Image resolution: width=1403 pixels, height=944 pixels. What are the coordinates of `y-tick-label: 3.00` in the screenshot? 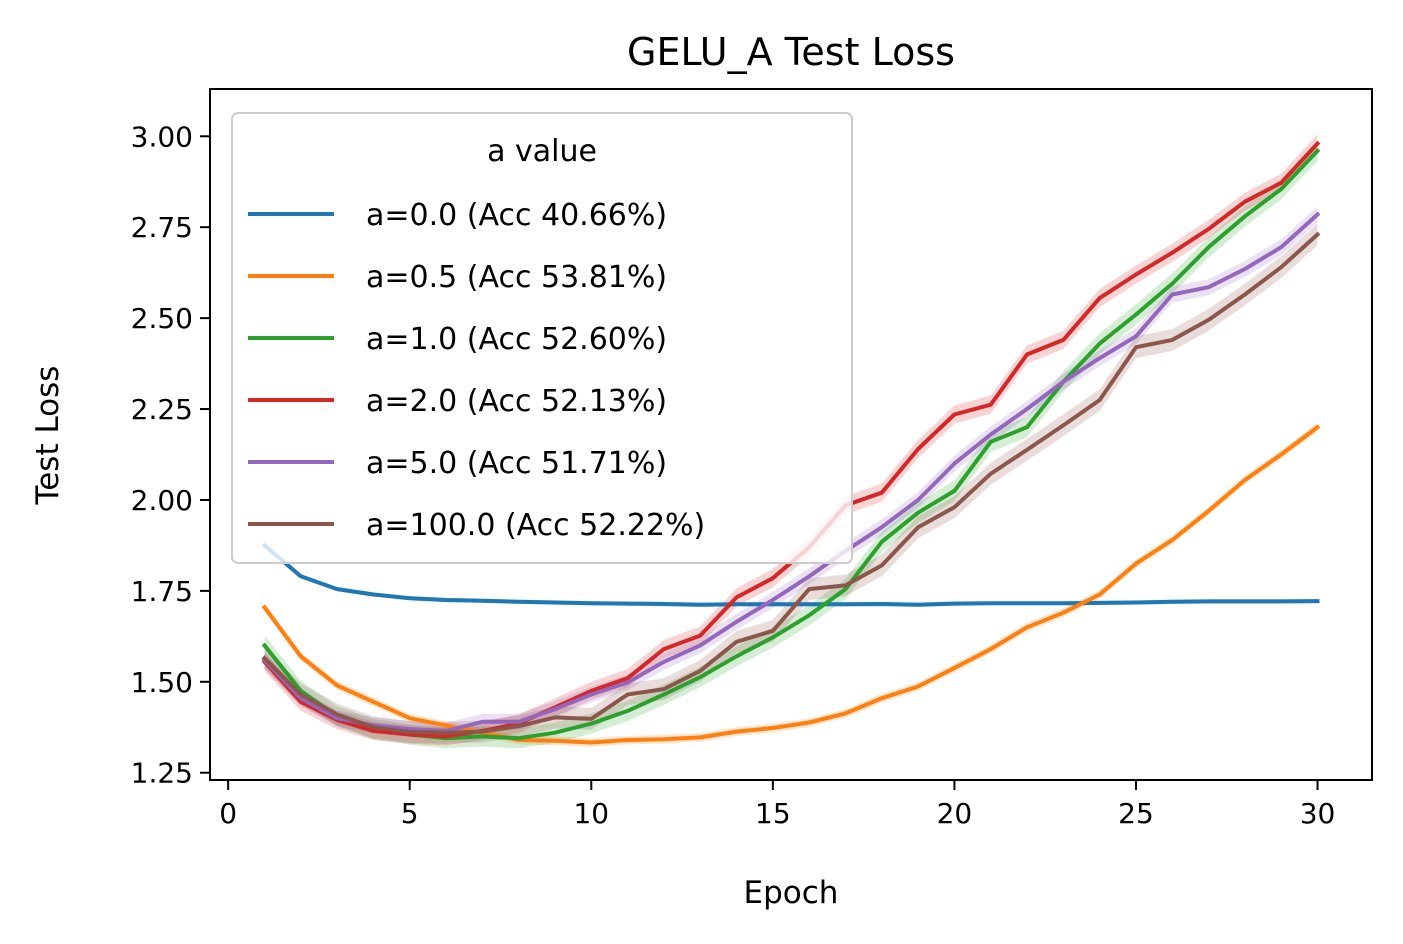 It's located at (162, 136).